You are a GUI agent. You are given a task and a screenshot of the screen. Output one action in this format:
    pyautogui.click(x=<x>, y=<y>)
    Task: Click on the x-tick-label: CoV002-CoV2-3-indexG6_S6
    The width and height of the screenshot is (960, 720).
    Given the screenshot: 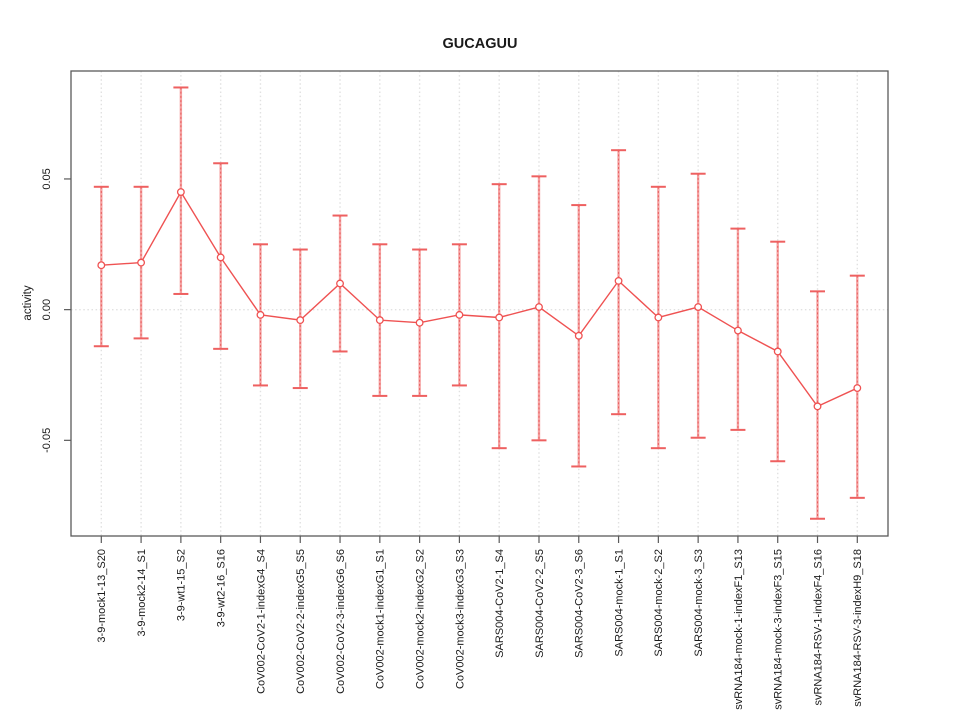 What is the action you would take?
    pyautogui.click(x=341, y=621)
    